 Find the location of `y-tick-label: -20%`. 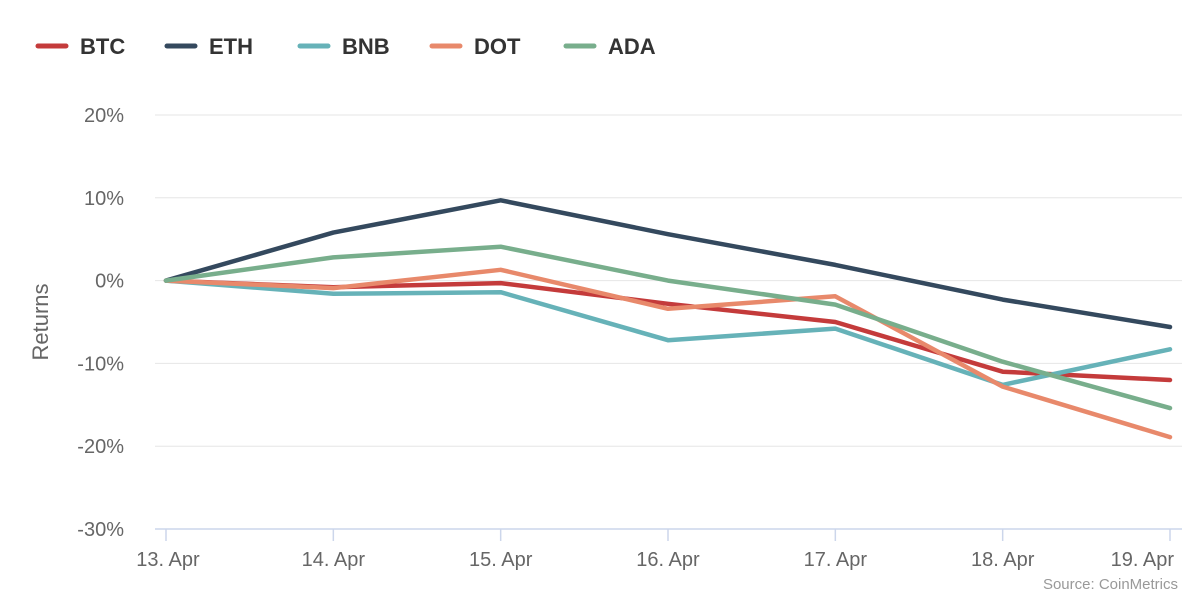

y-tick-label: -20% is located at coordinates (100, 447).